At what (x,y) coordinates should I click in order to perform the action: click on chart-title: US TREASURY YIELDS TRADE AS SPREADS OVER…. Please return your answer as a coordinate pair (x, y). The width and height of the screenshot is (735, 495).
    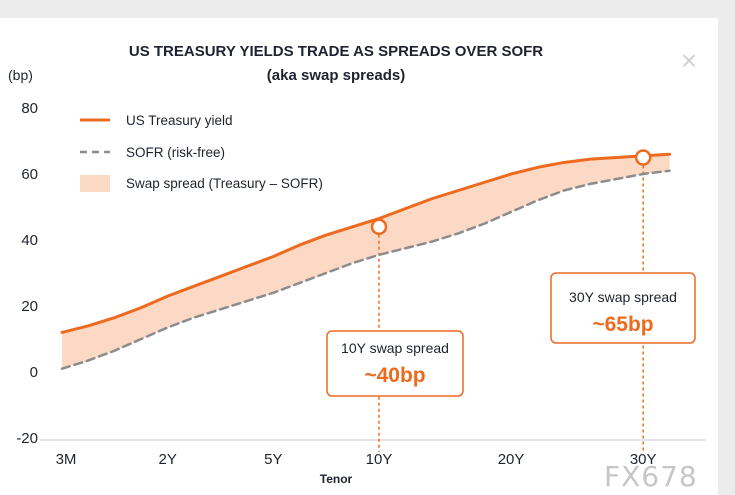
    Looking at the image, I should click on (336, 51).